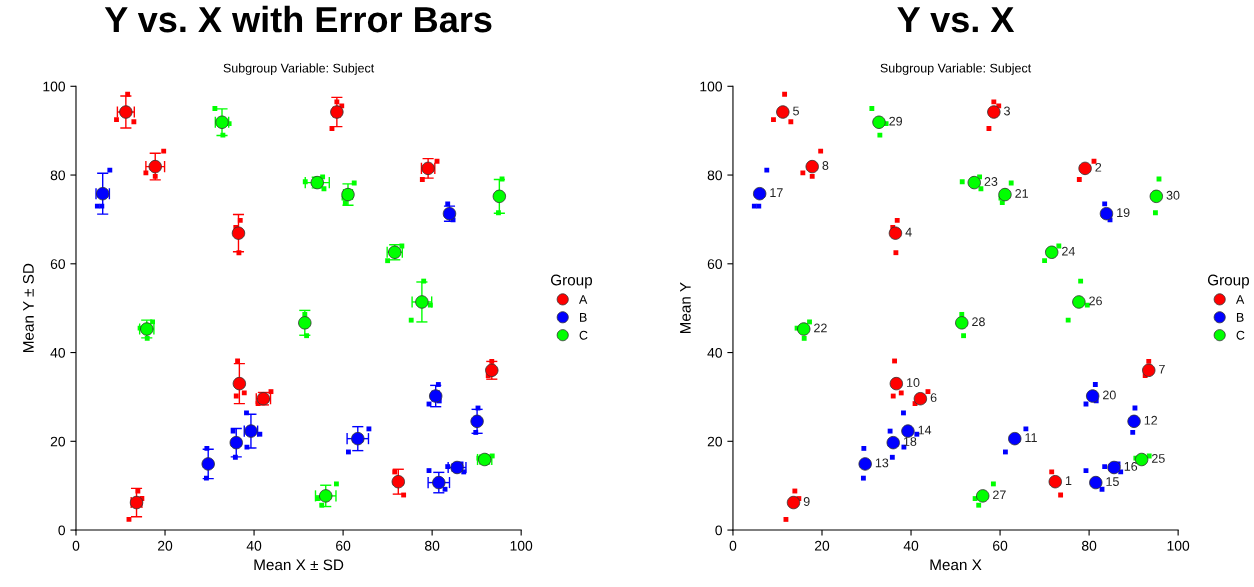 This screenshot has height=587, width=1254. What do you see at coordinates (1131, 466) in the screenshot?
I see `annotation: 16` at bounding box center [1131, 466].